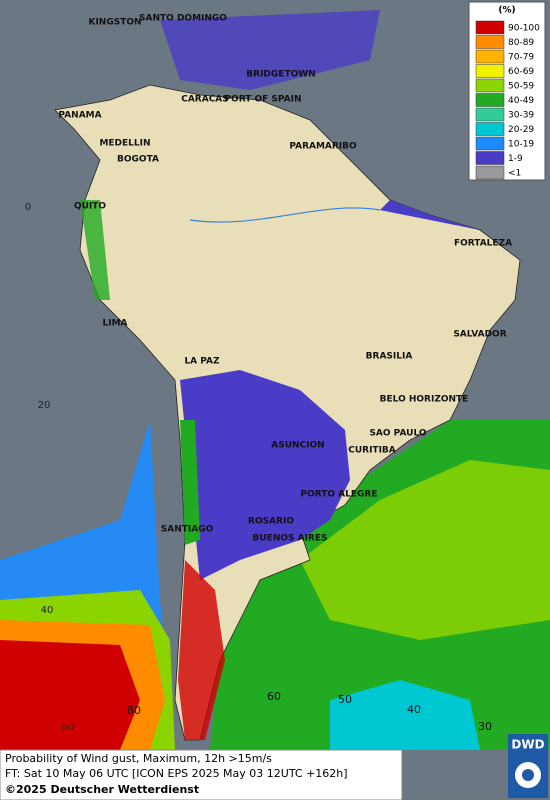 The image size is (550, 804). I want to click on city-label: SANTIAGO, so click(187, 530).